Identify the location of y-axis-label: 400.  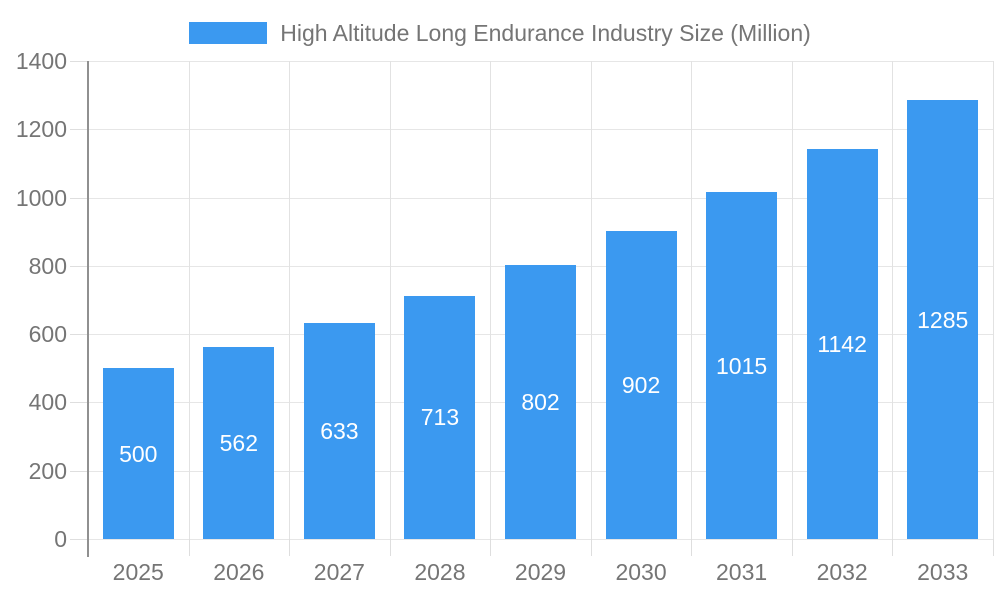
(47, 402).